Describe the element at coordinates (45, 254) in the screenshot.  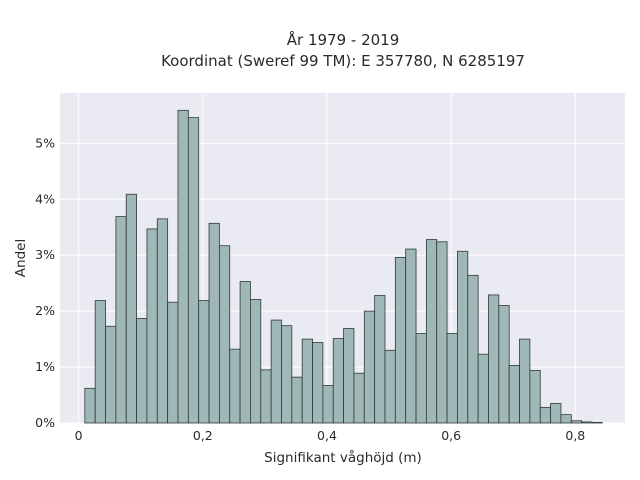
I see `y-tick-label: 3%` at that location.